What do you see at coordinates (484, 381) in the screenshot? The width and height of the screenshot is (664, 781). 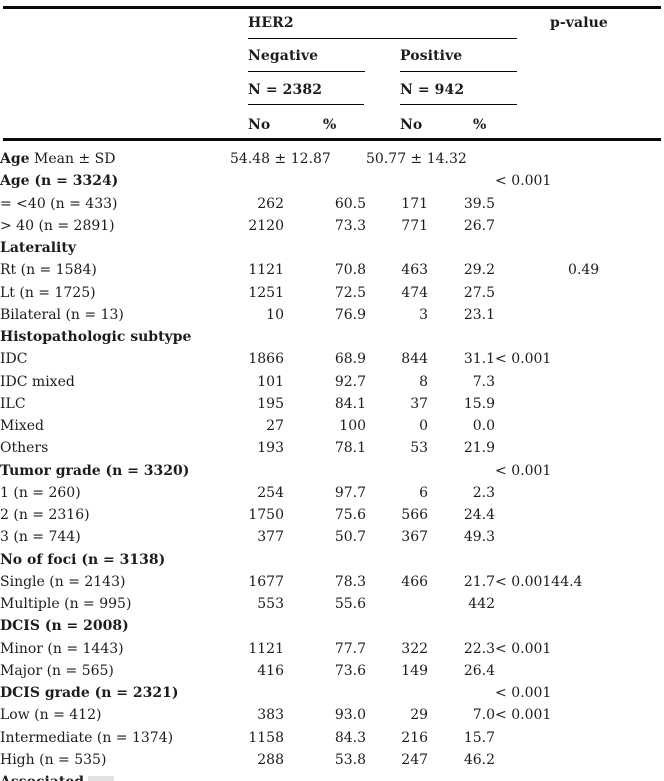 I see `cell-positive-pct: 7.3` at bounding box center [484, 381].